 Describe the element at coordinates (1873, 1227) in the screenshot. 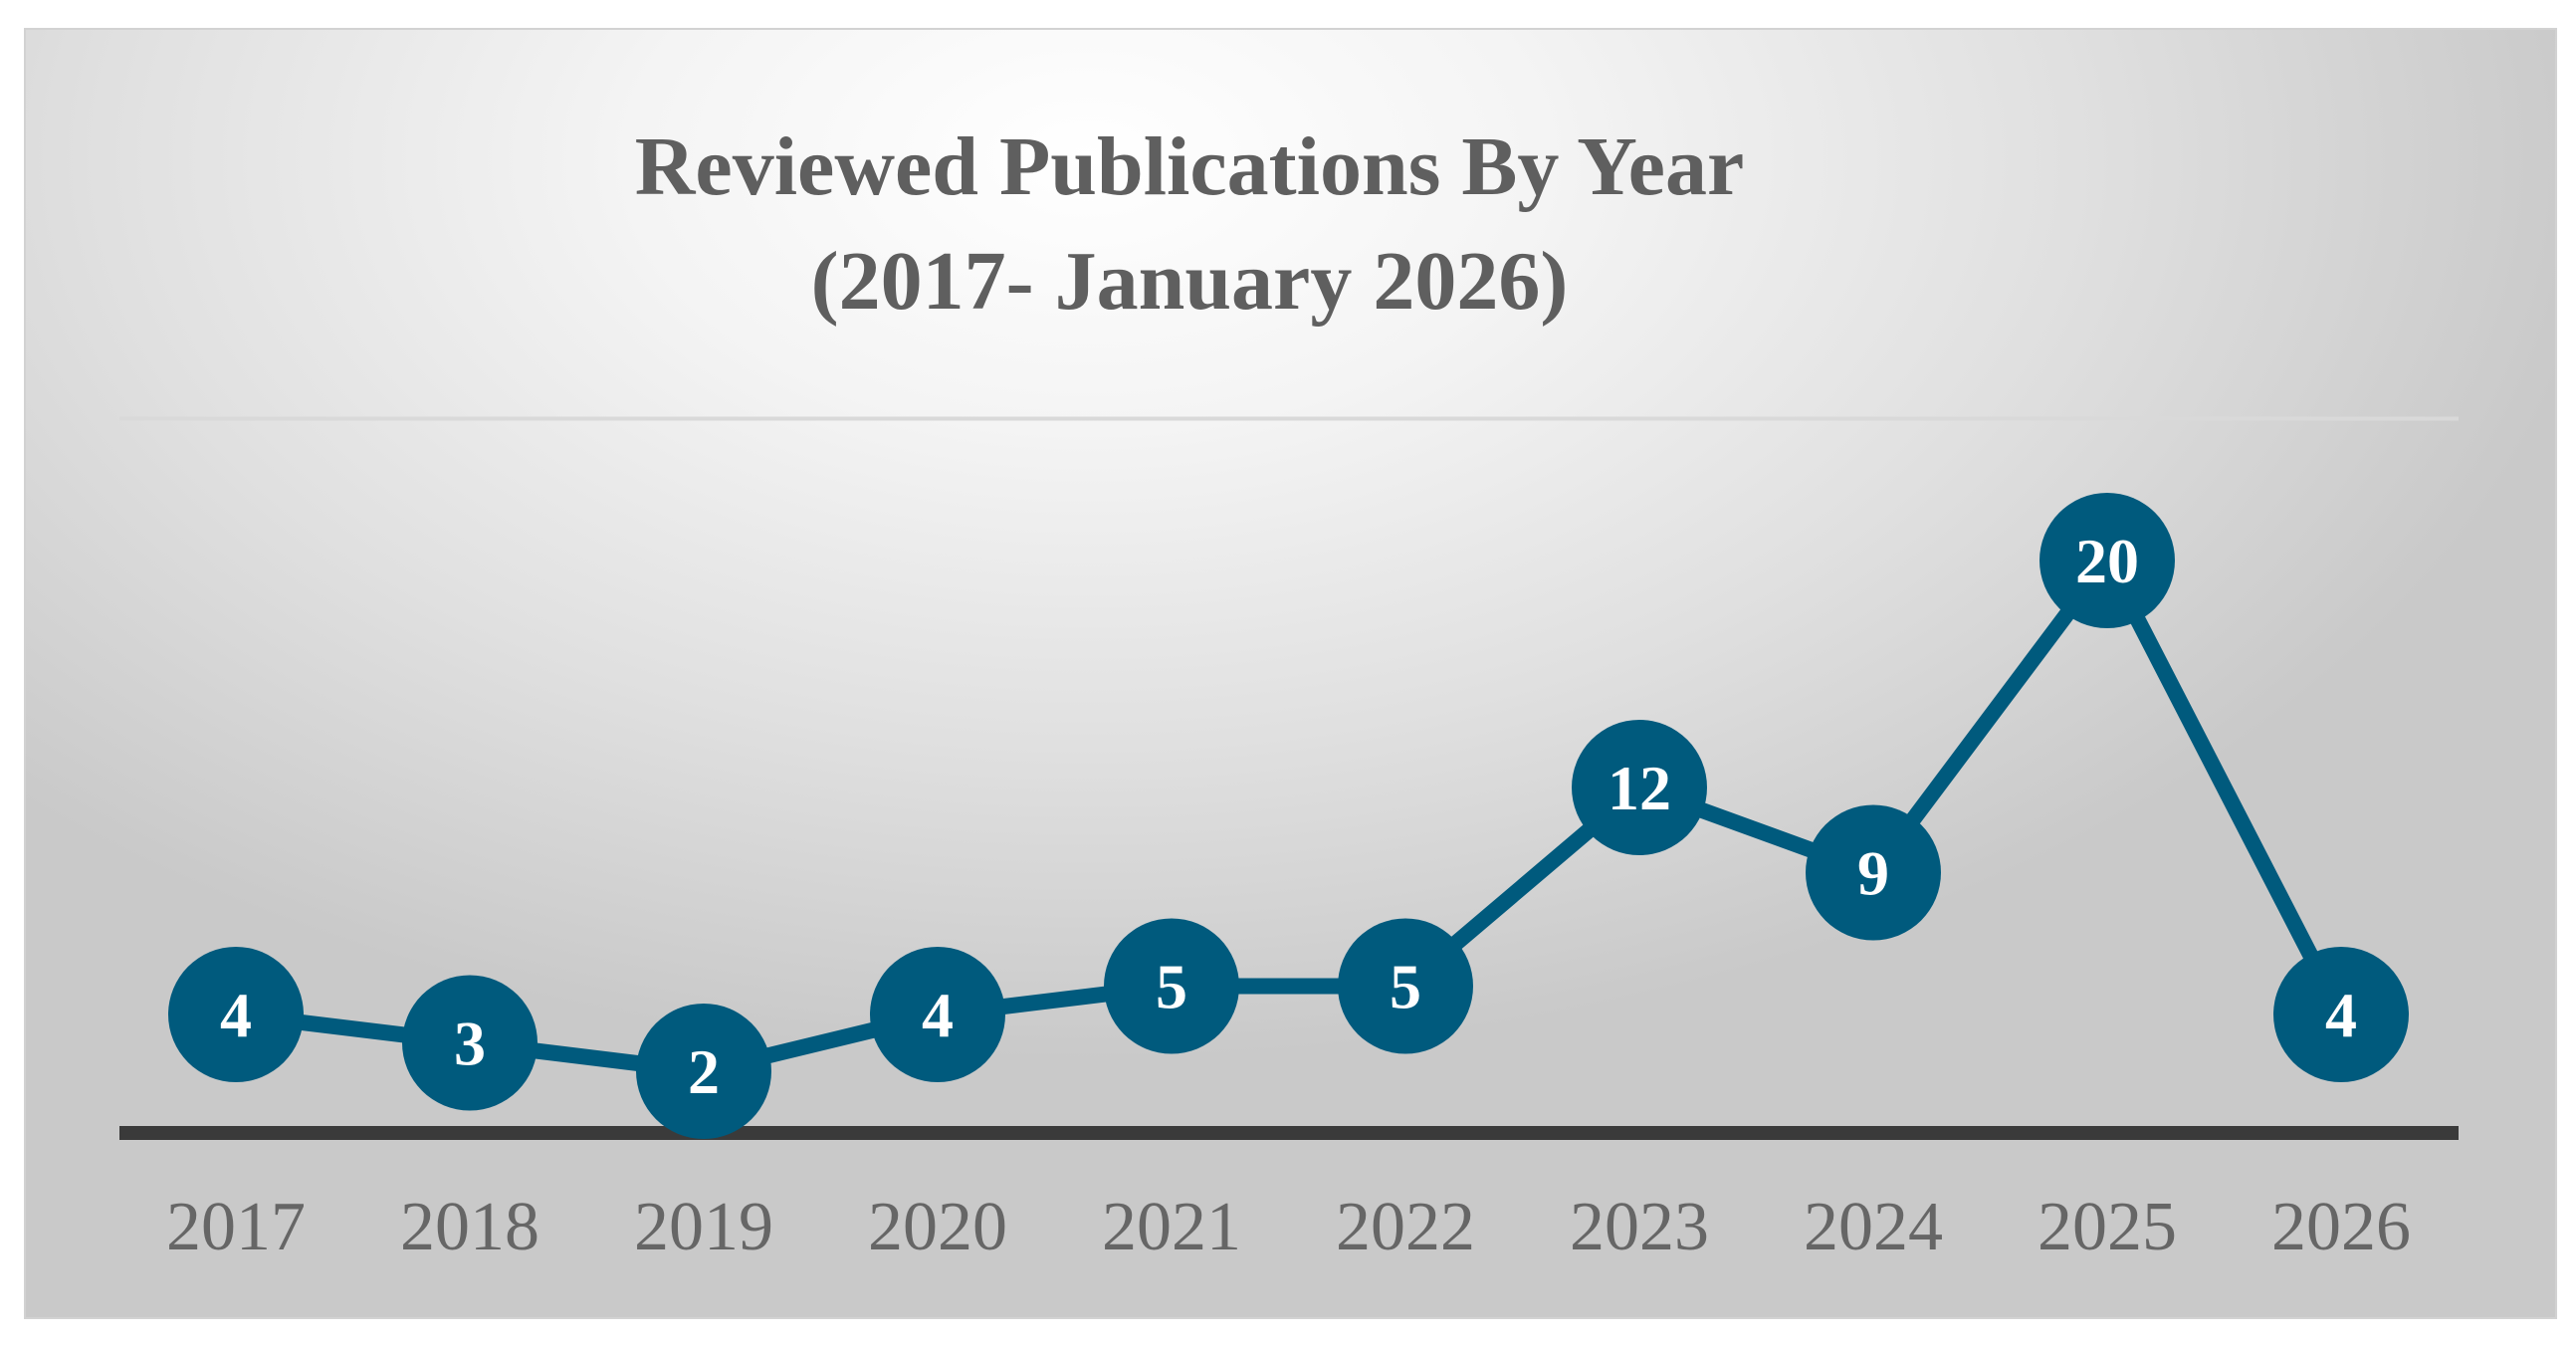

I see `x-tick-label: 2024` at that location.